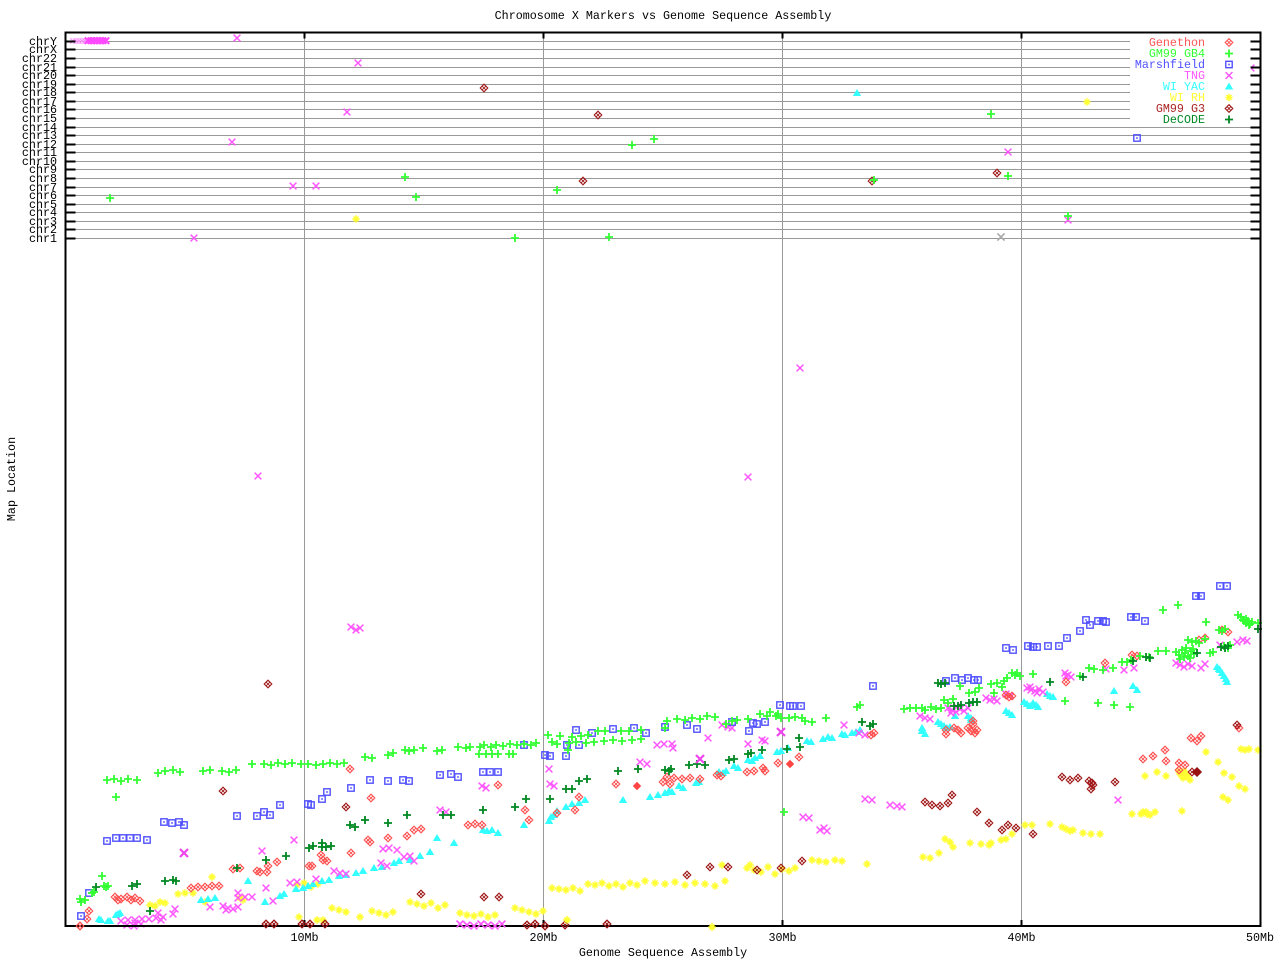 This screenshot has height=960, width=1280. What do you see at coordinates (39, 59) in the screenshot?
I see `svg-text: chr22` at bounding box center [39, 59].